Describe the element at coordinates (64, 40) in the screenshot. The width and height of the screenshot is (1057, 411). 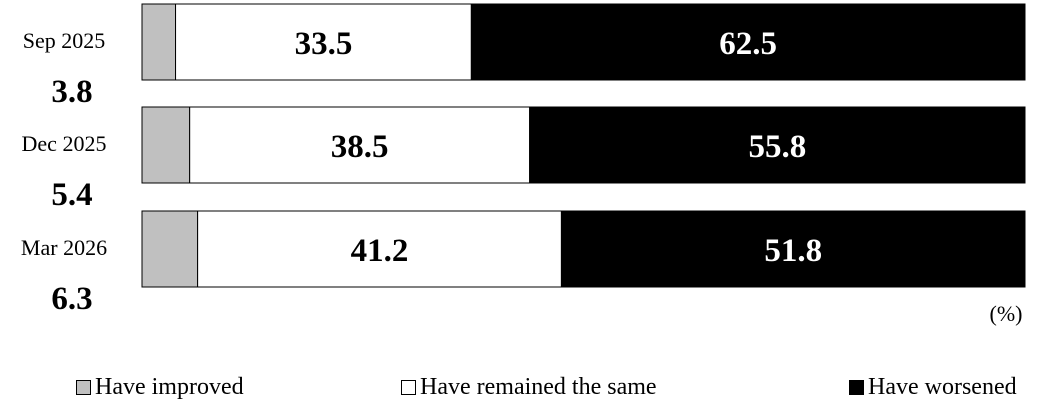
I see `category-label: Sep 2025` at that location.